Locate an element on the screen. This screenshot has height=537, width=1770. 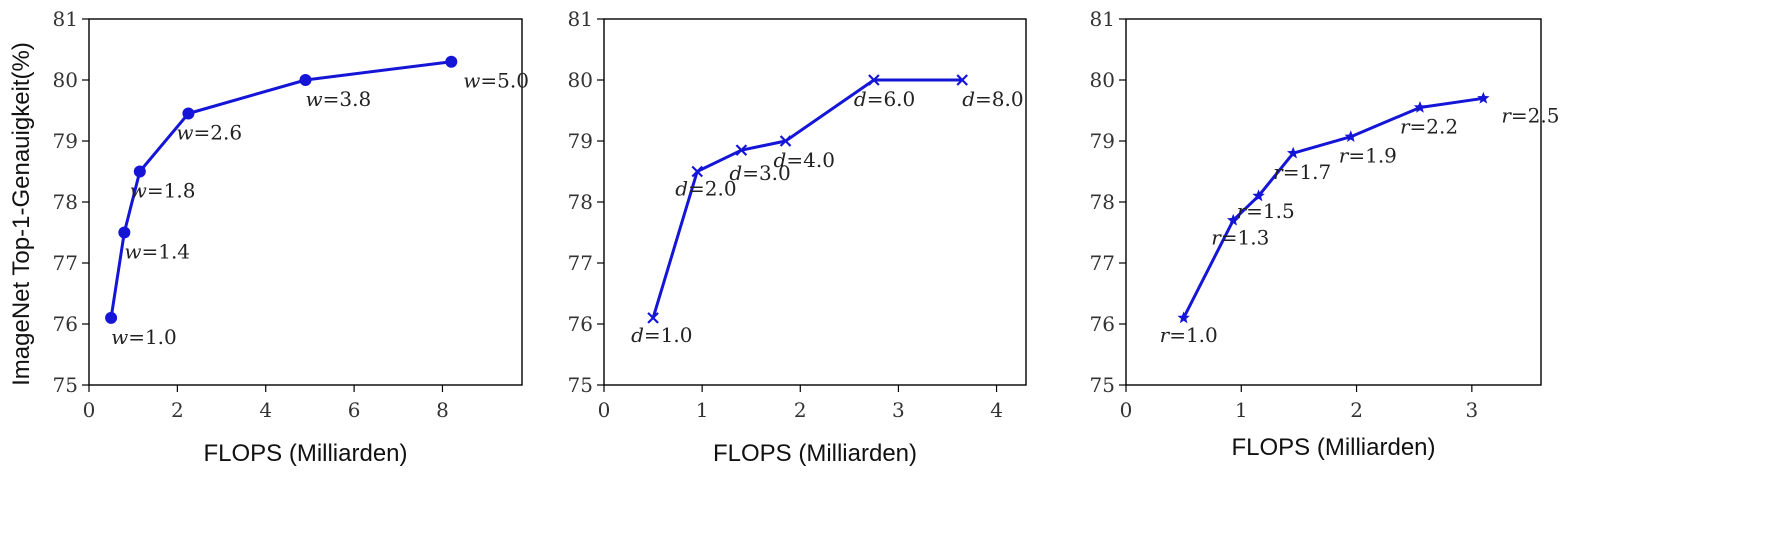
data-label-value: =1.5 is located at coordinates (1270, 211).